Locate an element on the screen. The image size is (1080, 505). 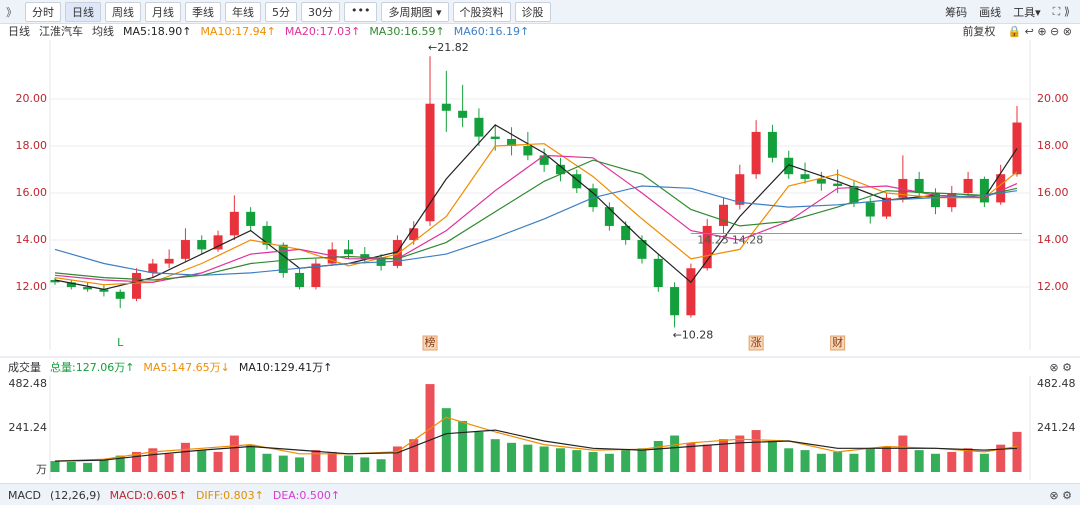
period-button: 季线 is located at coordinates (203, 11).